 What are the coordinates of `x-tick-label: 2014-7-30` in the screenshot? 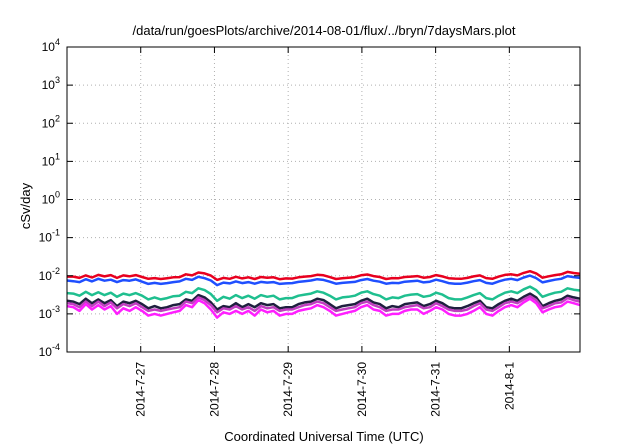 It's located at (362, 389).